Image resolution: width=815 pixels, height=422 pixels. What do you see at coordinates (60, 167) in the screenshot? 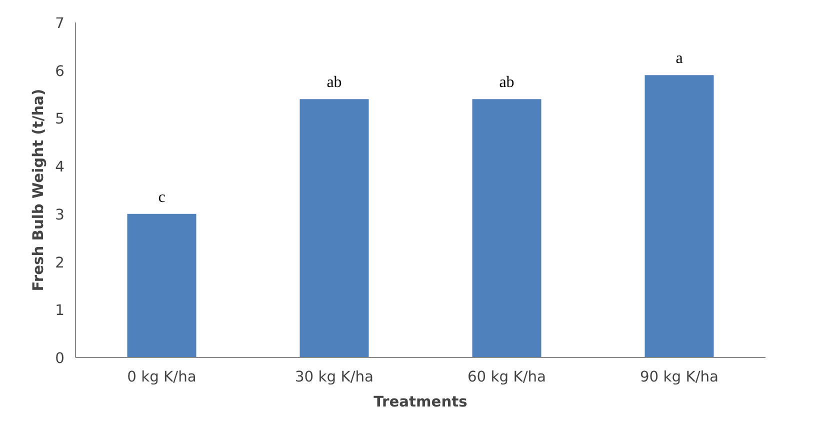
I see `y-tick-label: 4` at bounding box center [60, 167].